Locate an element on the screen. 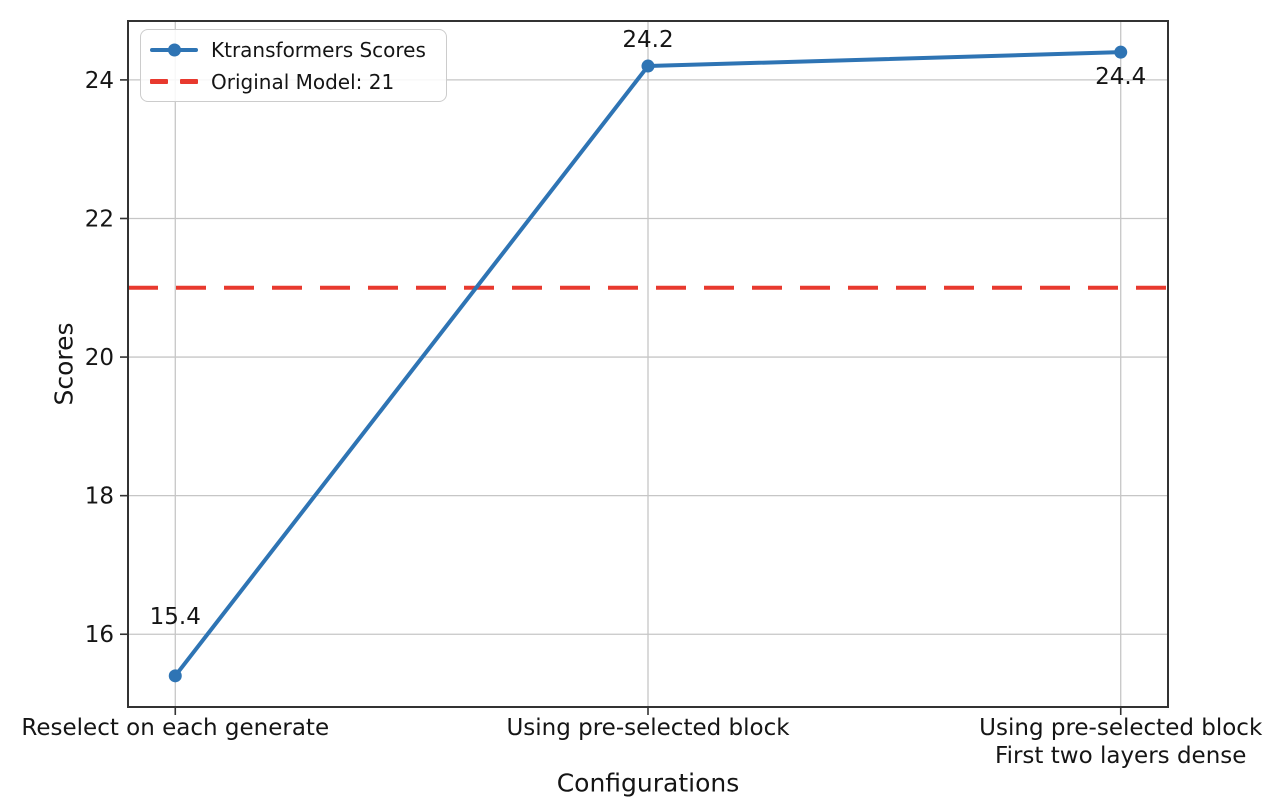 This screenshot has width=1280, height=803. y-tick-label: 22 is located at coordinates (99, 219).